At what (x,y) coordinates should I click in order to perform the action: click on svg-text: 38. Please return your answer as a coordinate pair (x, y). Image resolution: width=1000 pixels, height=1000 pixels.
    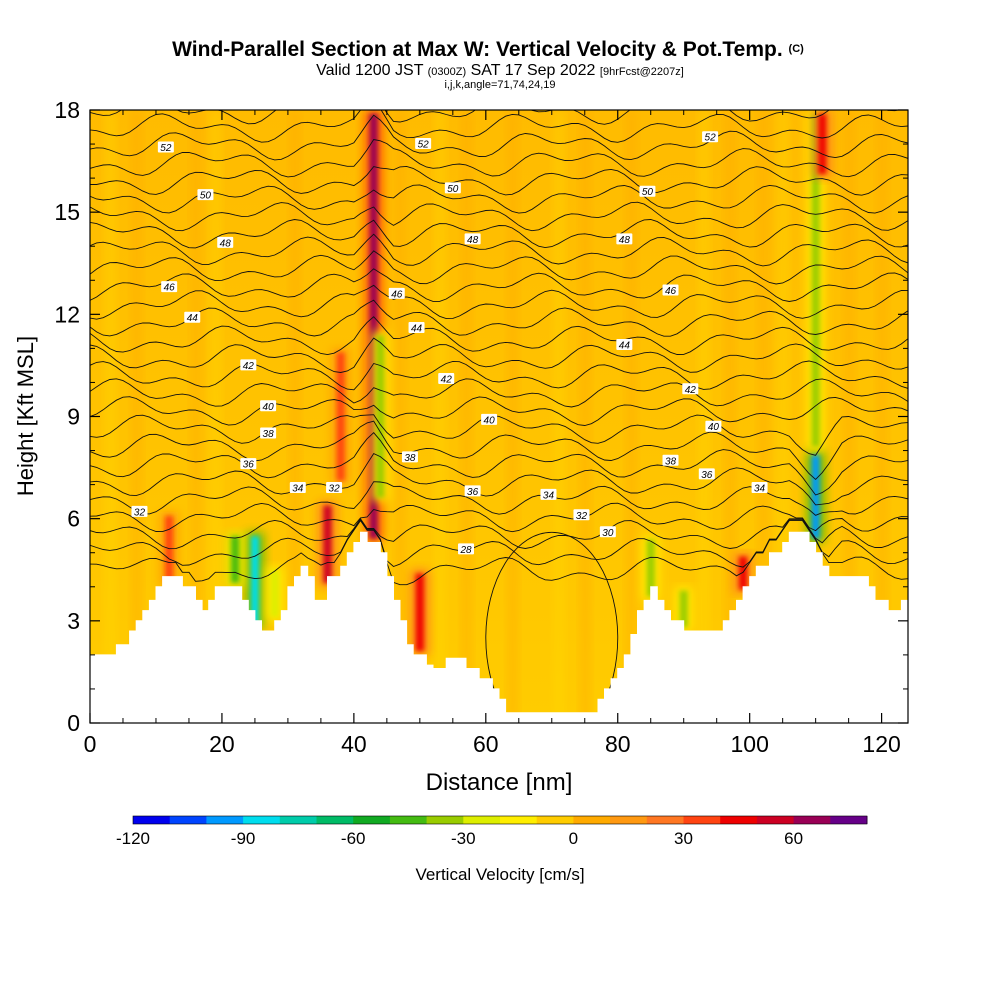
    Looking at the image, I should click on (410, 458).